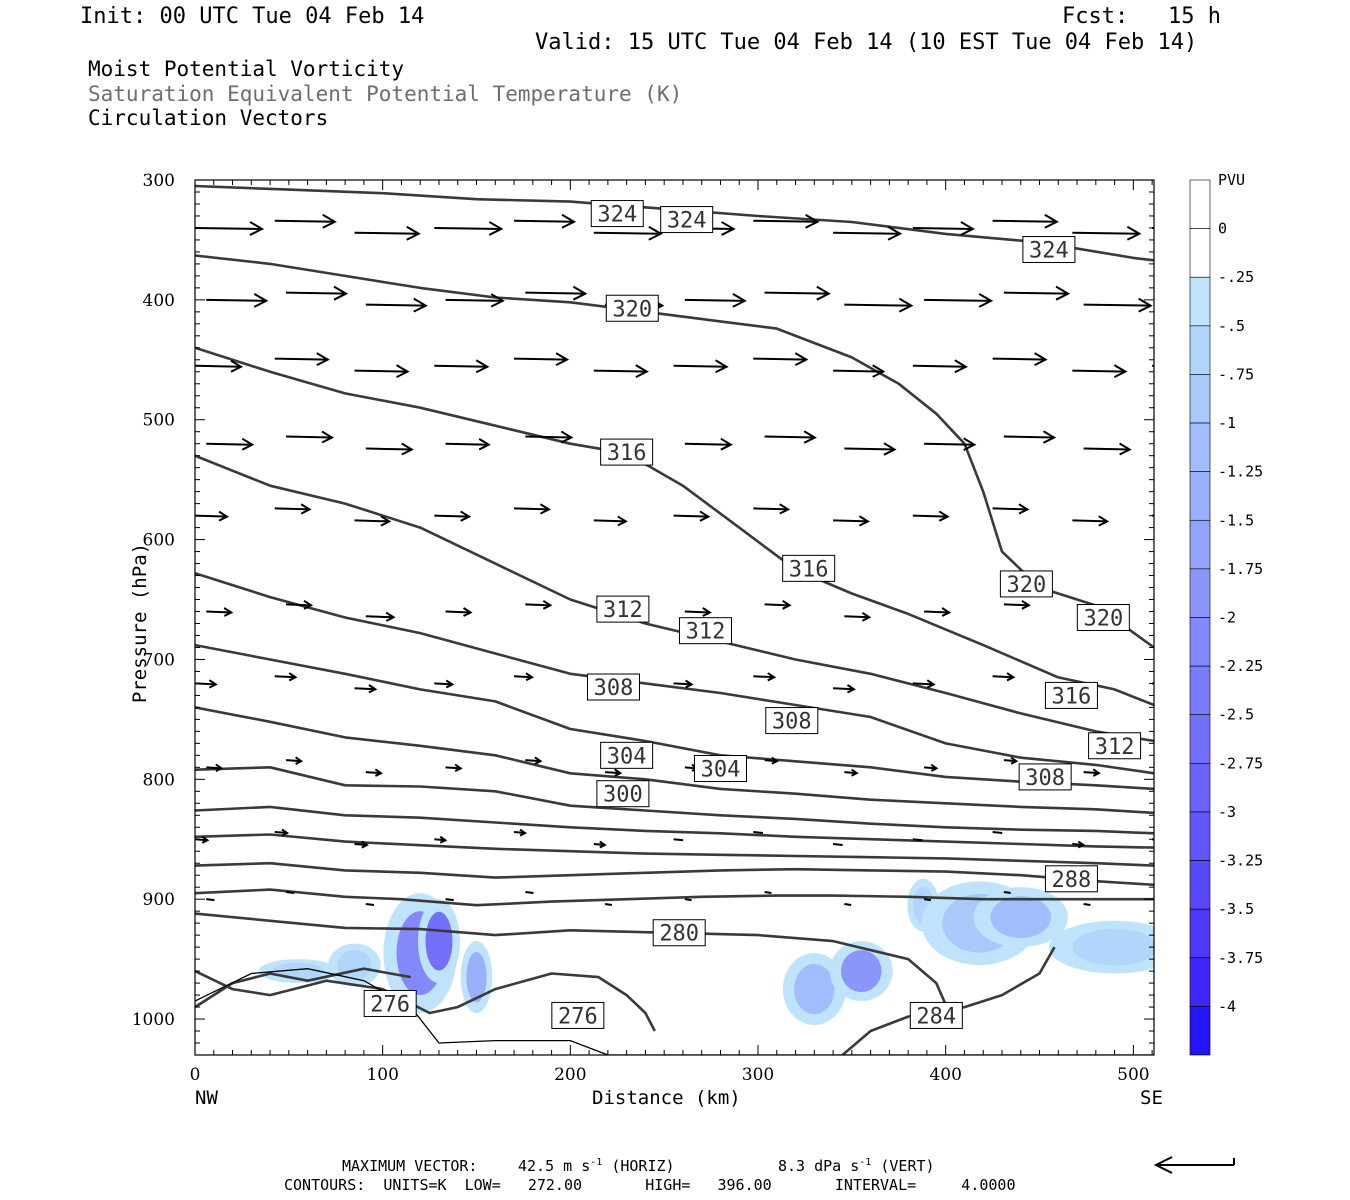 The image size is (1350, 1200). I want to click on contour-label: 320, so click(1027, 585).